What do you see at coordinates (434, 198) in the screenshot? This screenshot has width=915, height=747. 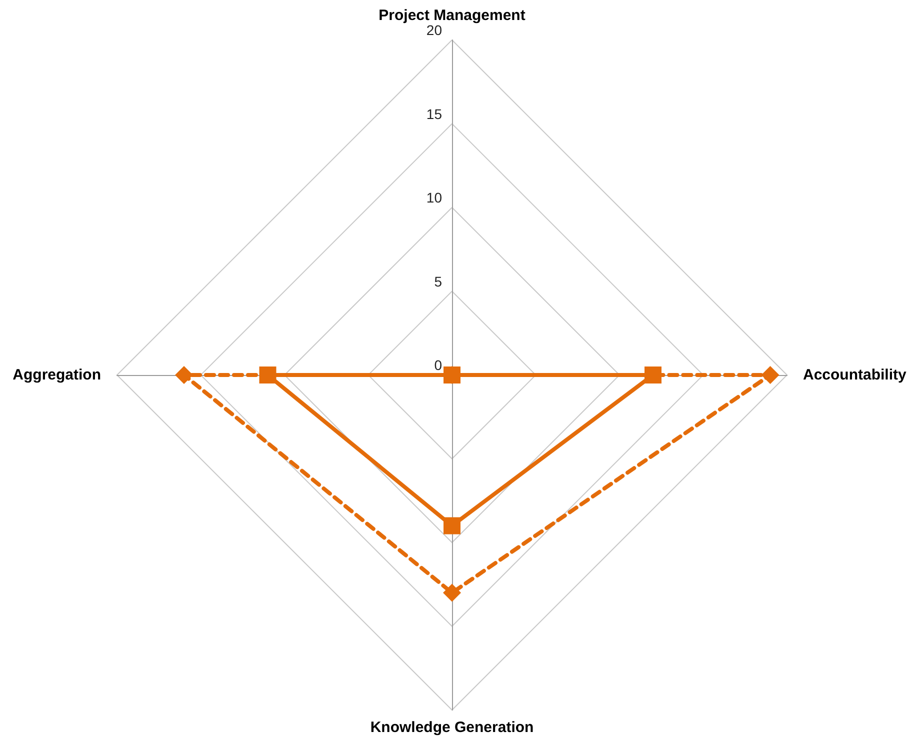 I see `y-tick-label: 10` at bounding box center [434, 198].